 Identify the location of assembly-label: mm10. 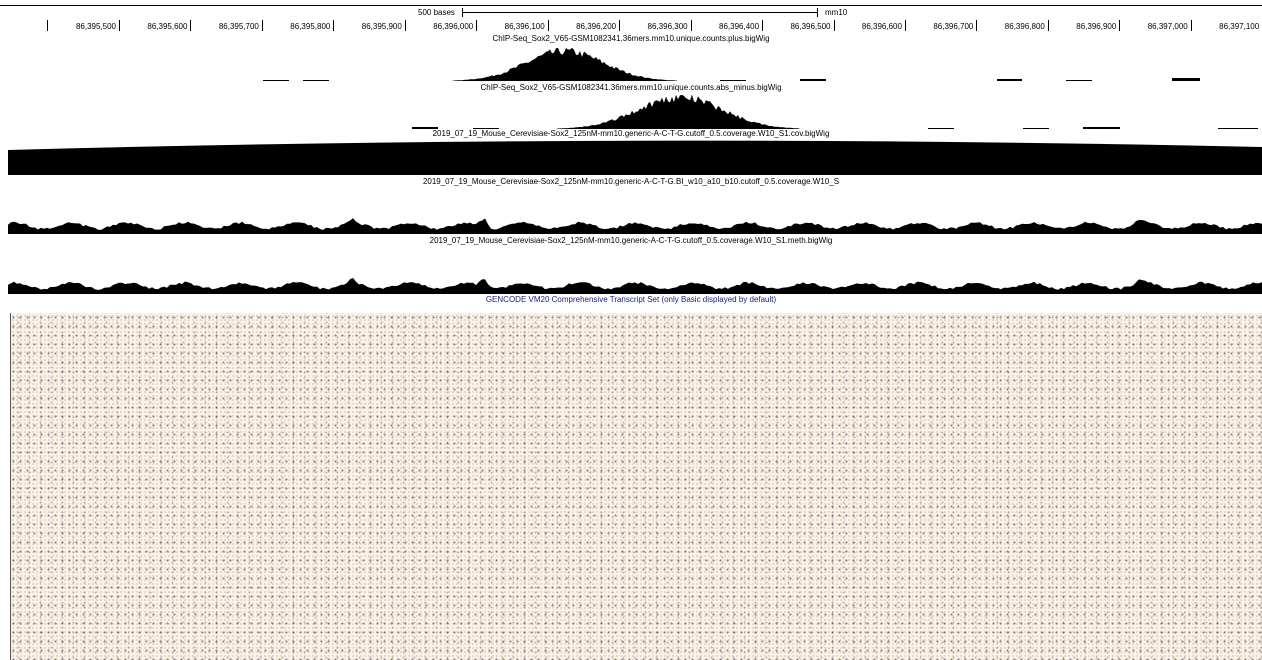
(836, 12).